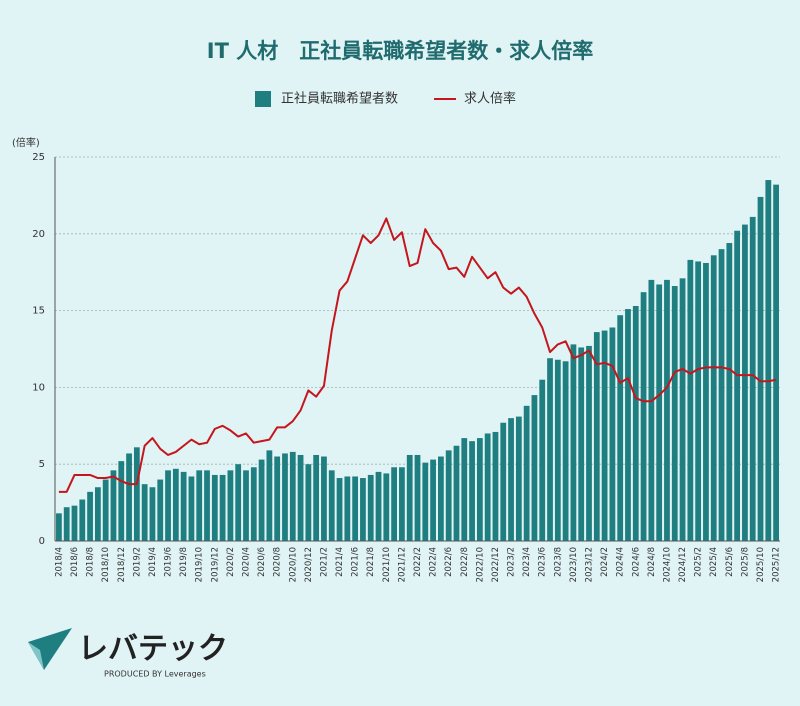 Image resolution: width=800 pixels, height=706 pixels. What do you see at coordinates (434, 562) in the screenshot?
I see `x-tick-label: 2022/4` at bounding box center [434, 562].